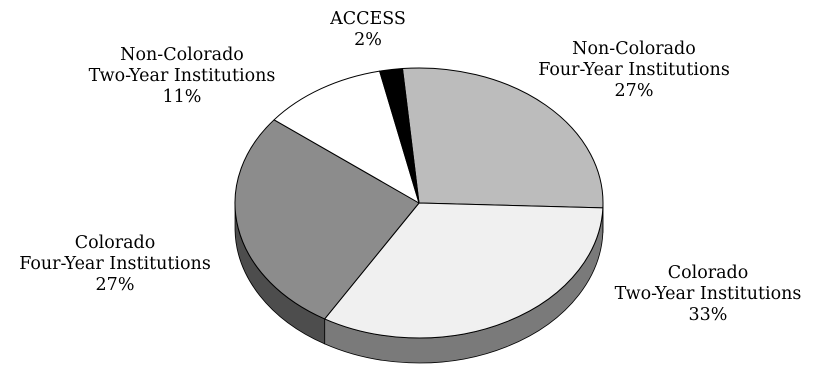 The width and height of the screenshot is (817, 368). I want to click on slice-percent: 33%, so click(708, 315).